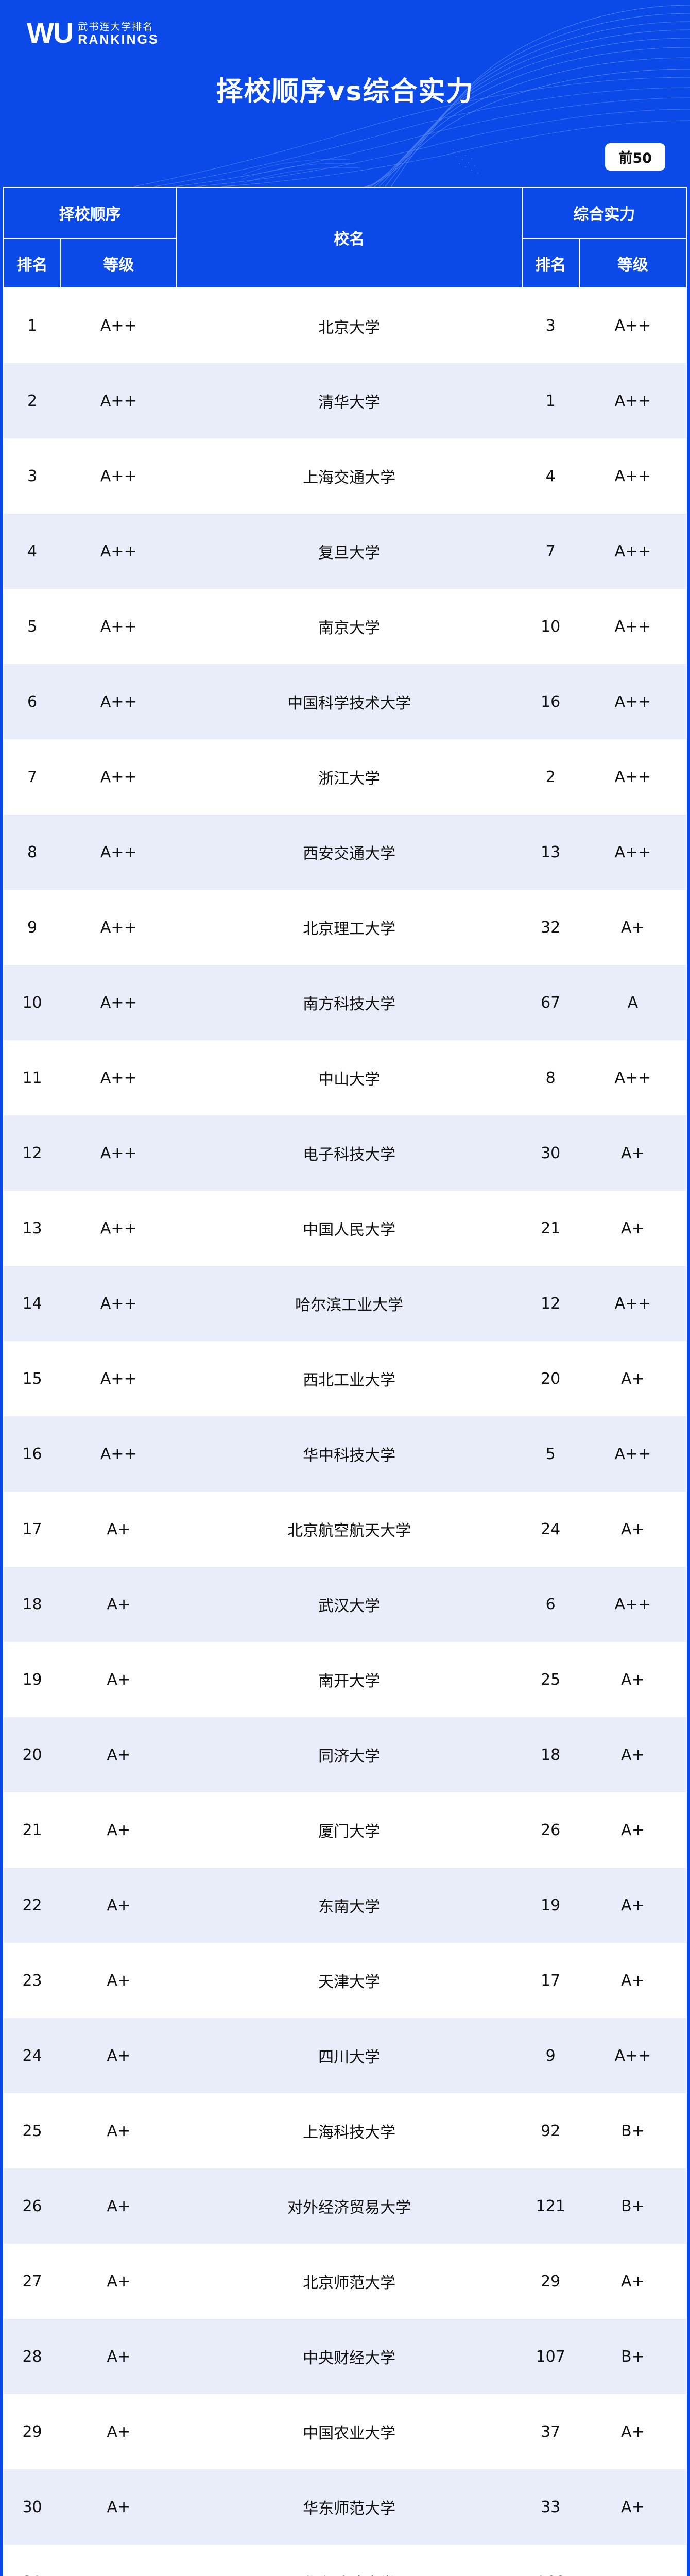  What do you see at coordinates (349, 1303) in the screenshot?
I see `cell-school-name: 哈尔滨工业大学` at bounding box center [349, 1303].